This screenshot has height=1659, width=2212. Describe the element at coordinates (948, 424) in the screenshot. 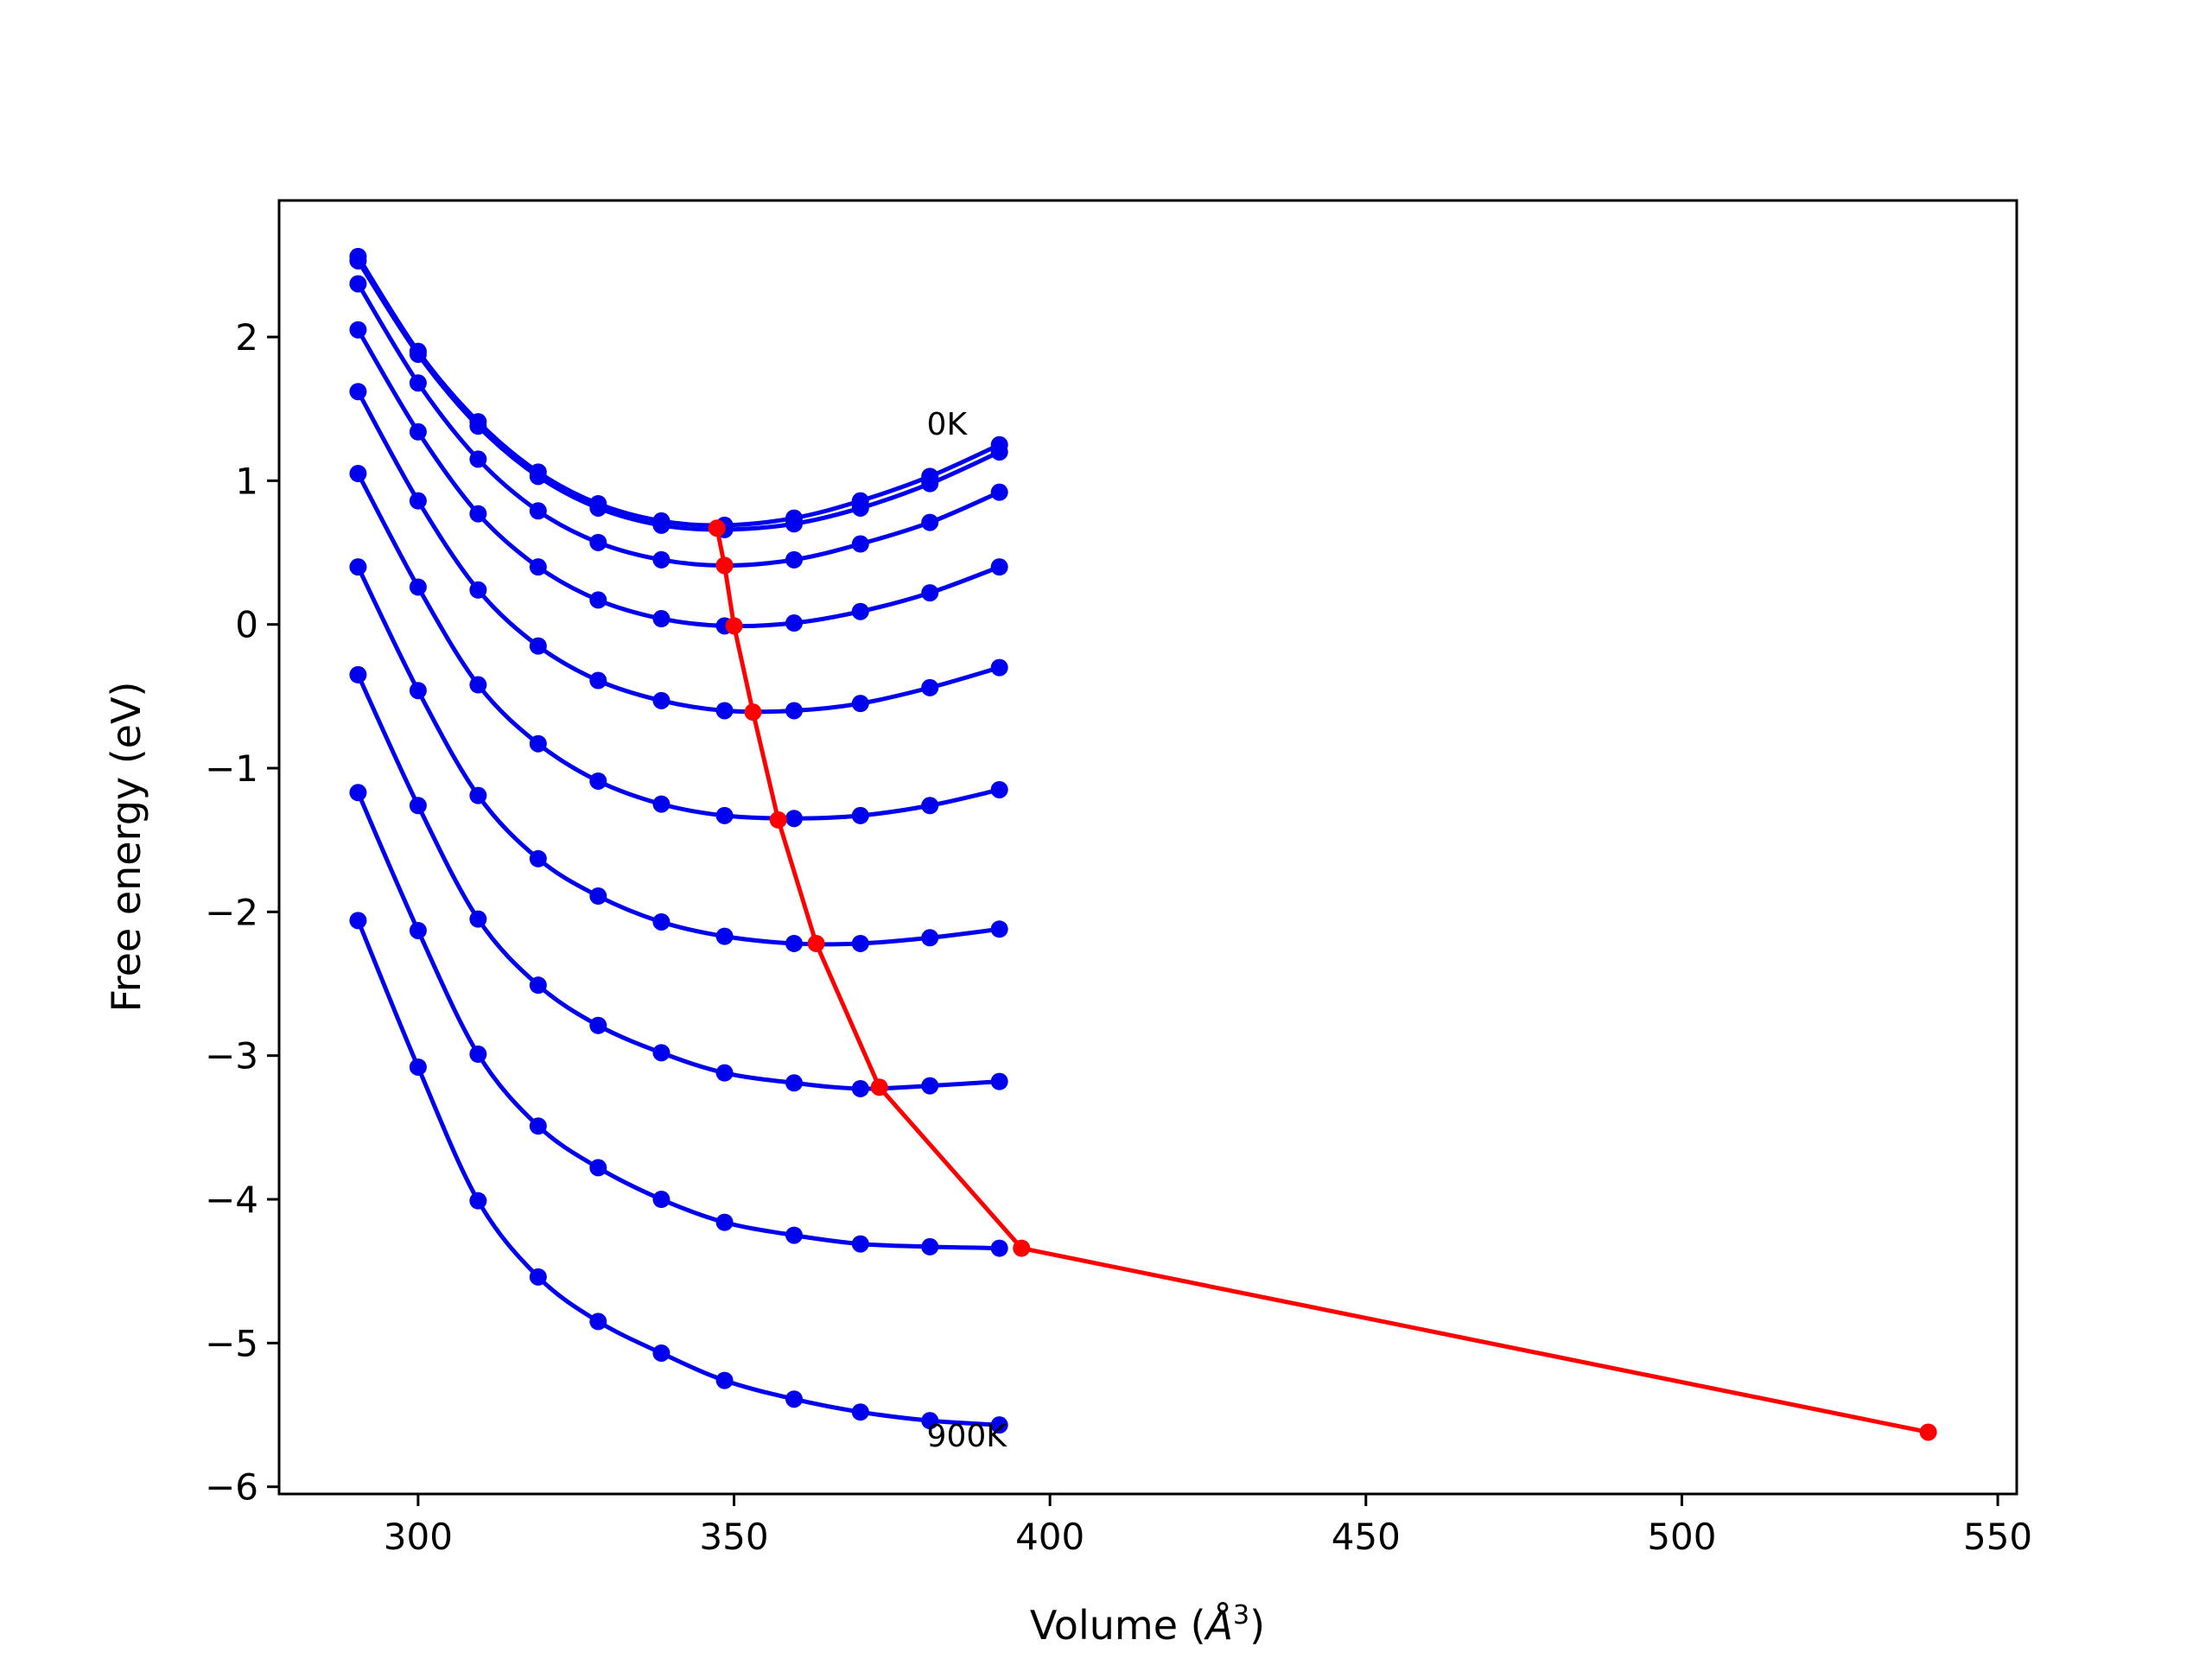

I see `annotation-0: 0K` at that location.